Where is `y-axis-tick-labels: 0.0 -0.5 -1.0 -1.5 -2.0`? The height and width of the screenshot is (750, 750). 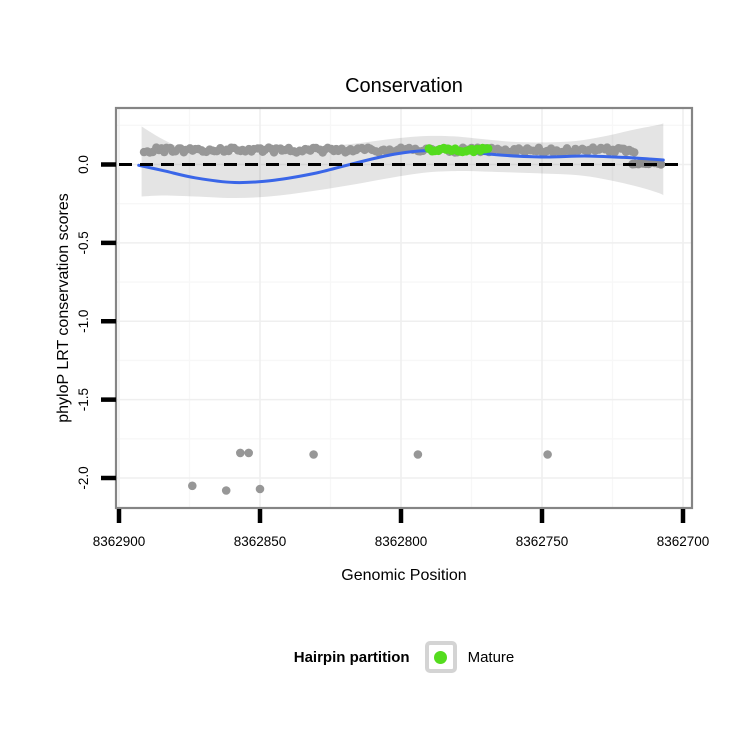
y-axis-tick-labels: 0.0 -0.5 -1.0 -1.5 -2.0 is located at coordinates (83, 322).